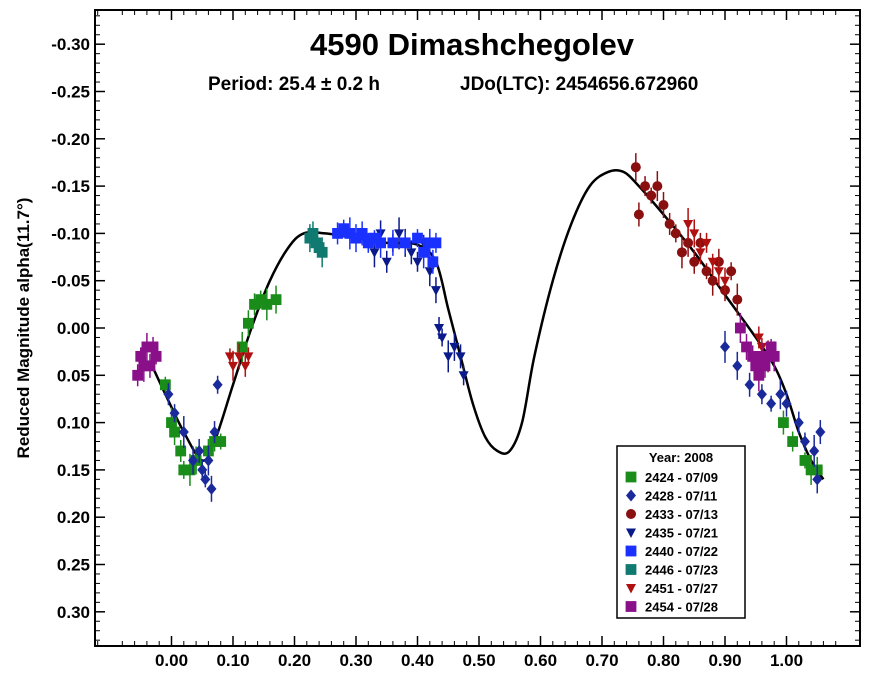  Describe the element at coordinates (681, 570) in the screenshot. I see `legend-entry-label: 2446 - 07/23` at that location.